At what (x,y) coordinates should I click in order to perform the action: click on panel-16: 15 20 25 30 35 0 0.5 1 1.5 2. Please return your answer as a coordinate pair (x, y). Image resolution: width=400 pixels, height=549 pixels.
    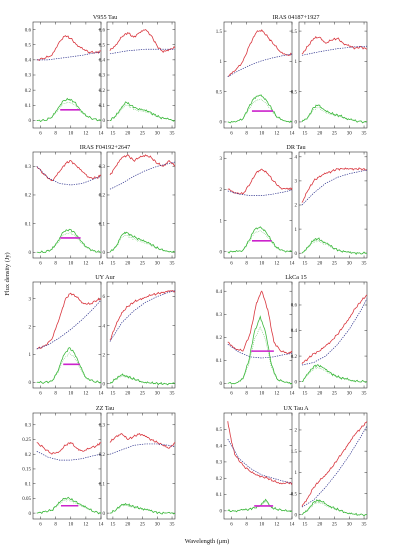
    Looking at the image, I should click on (329, 470).